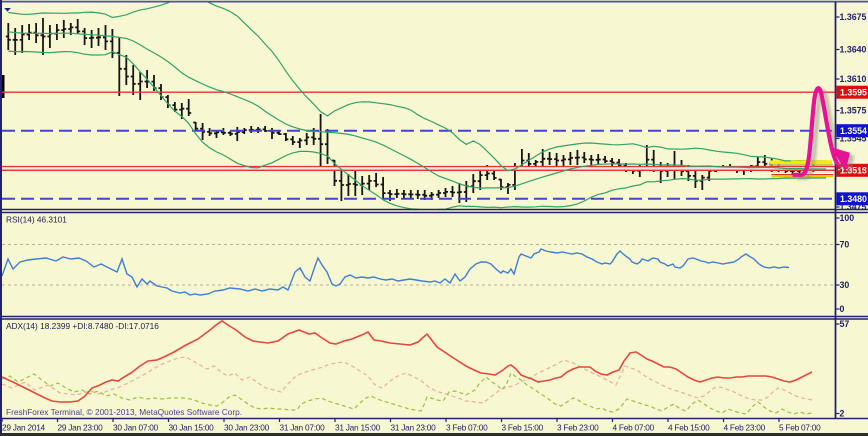  What do you see at coordinates (845, 245) in the screenshot?
I see `svg-text: 70` at bounding box center [845, 245].